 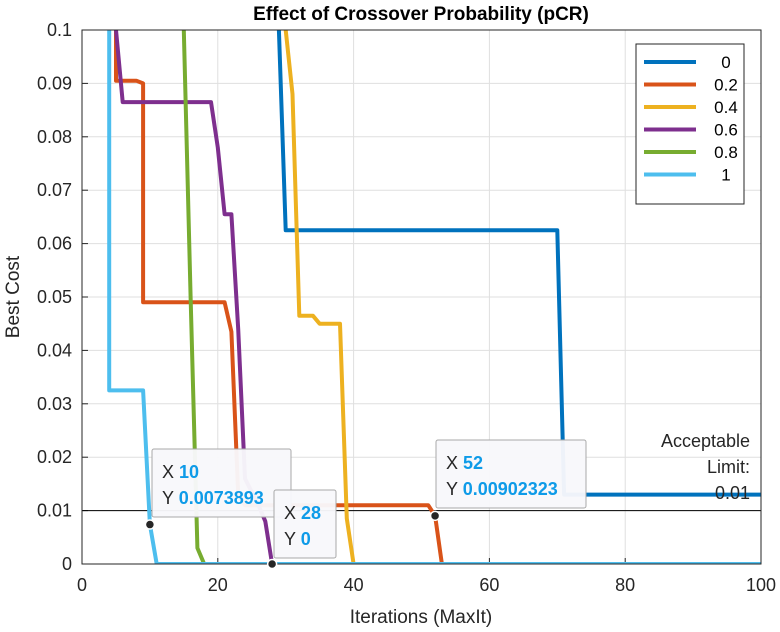 I want to click on datatip-y-row: Y 0.00902323, so click(x=502, y=489).